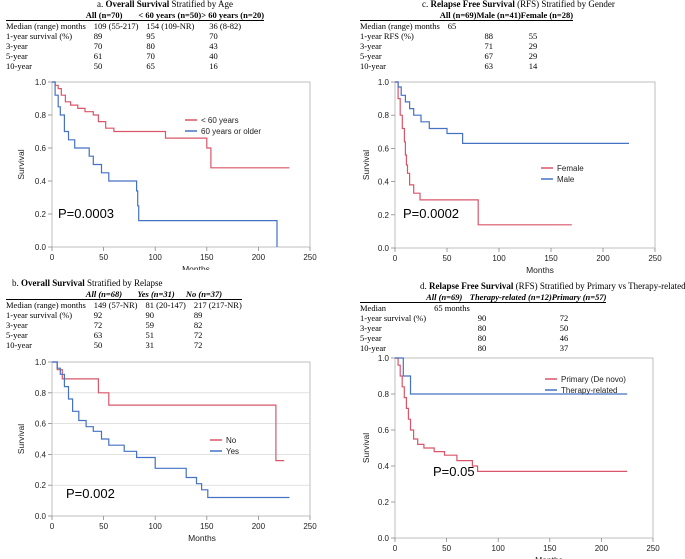 The height and width of the screenshot is (559, 685). What do you see at coordinates (86, 213) in the screenshot?
I see `p-value-label: P=0.0003` at bounding box center [86, 213].